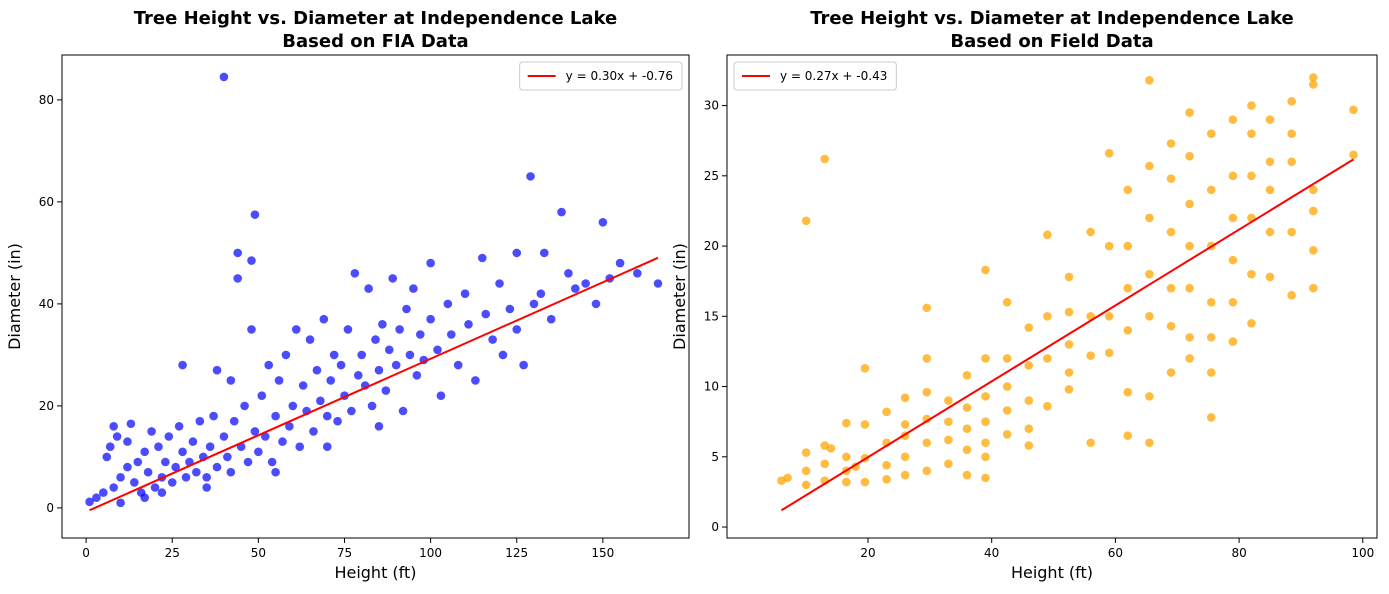 Image resolution: width=1389 pixels, height=594 pixels. Describe the element at coordinates (833, 76) in the screenshot. I see `legend-label: y = 0.27x + -0.43` at that location.